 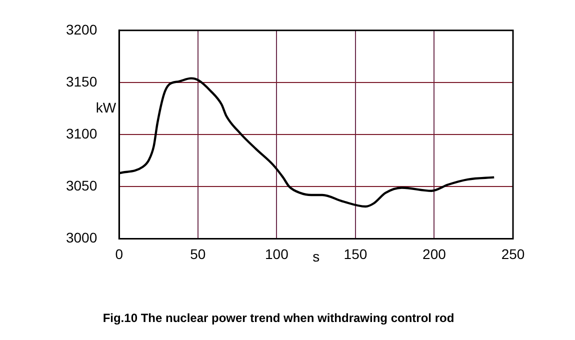 What do you see at coordinates (82, 29) in the screenshot?
I see `y-tick-label: 3200` at bounding box center [82, 29].